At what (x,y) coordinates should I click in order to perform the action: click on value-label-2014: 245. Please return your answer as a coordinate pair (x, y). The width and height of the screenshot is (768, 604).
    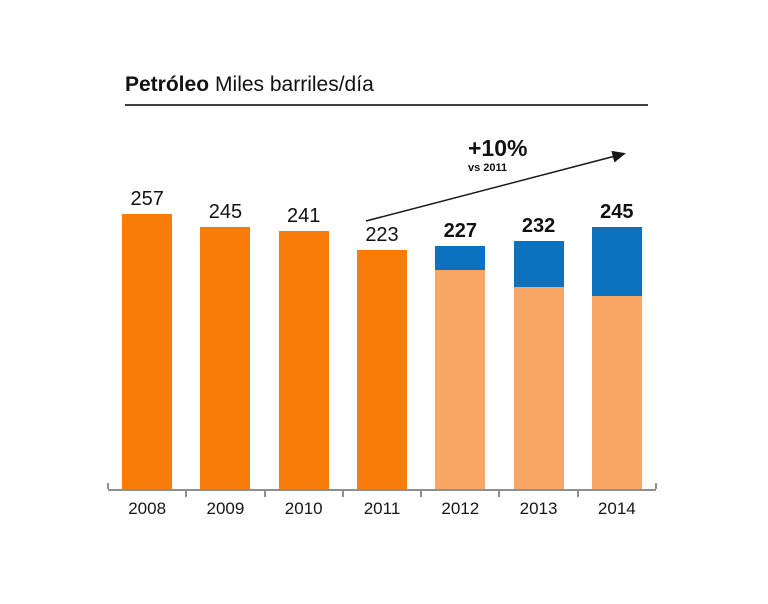
    Looking at the image, I should click on (617, 211).